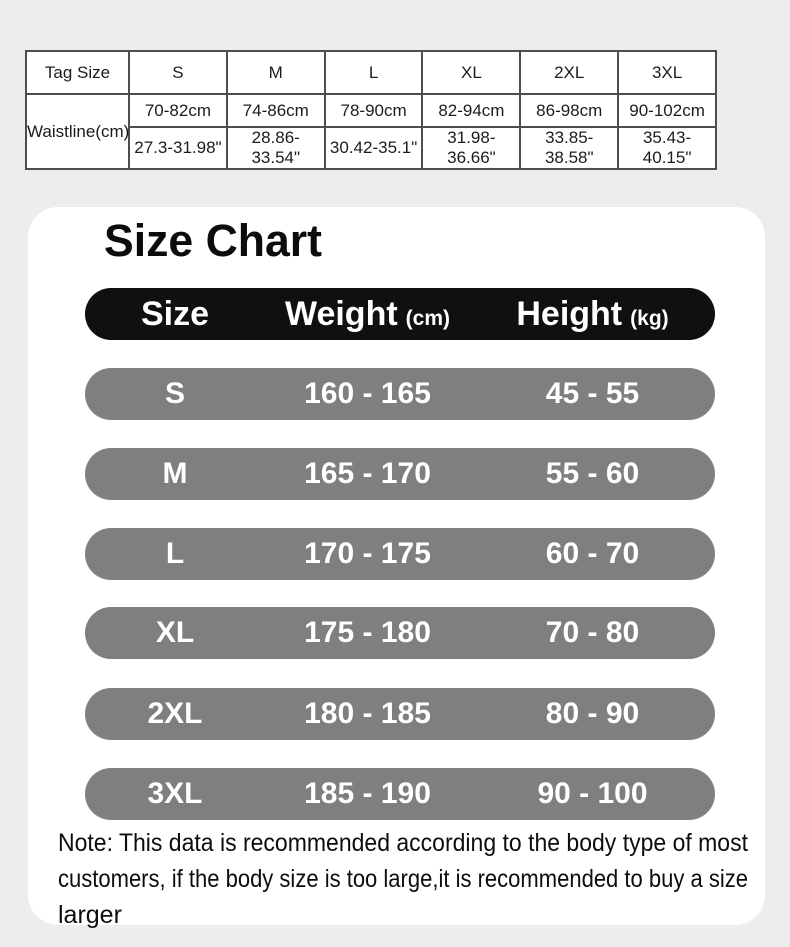 The height and width of the screenshot is (947, 790). I want to click on waistline-label-cell: Waistline(cm), so click(77, 131).